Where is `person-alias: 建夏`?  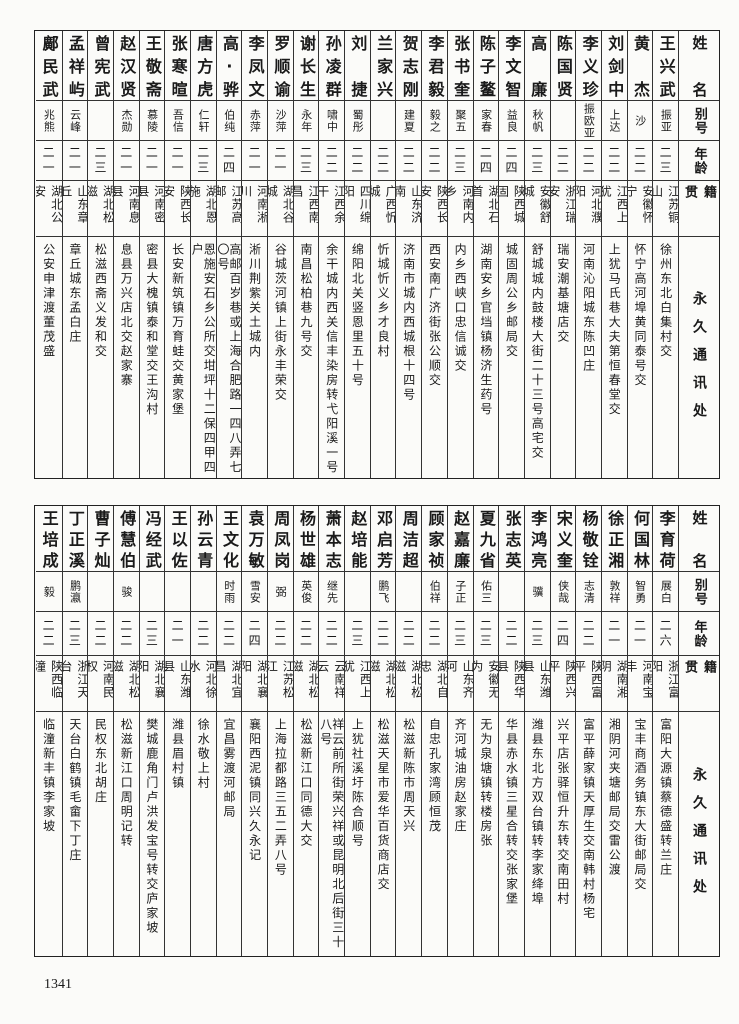 person-alias: 建夏 is located at coordinates (409, 120).